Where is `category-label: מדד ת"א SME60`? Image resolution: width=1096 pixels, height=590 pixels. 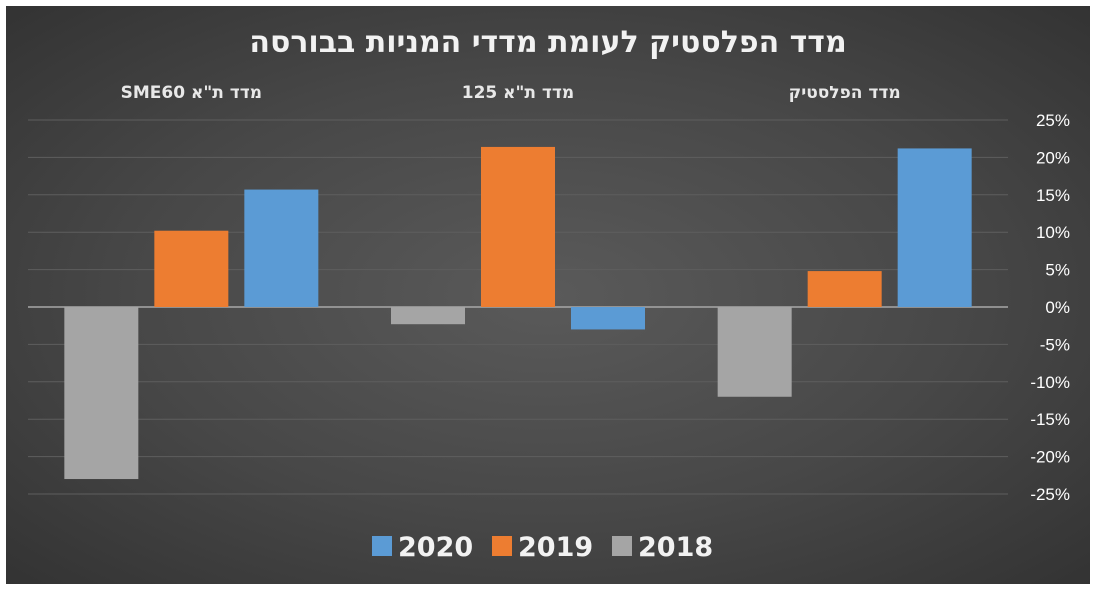 category-label: מדד ת"א SME60 is located at coordinates (191, 93).